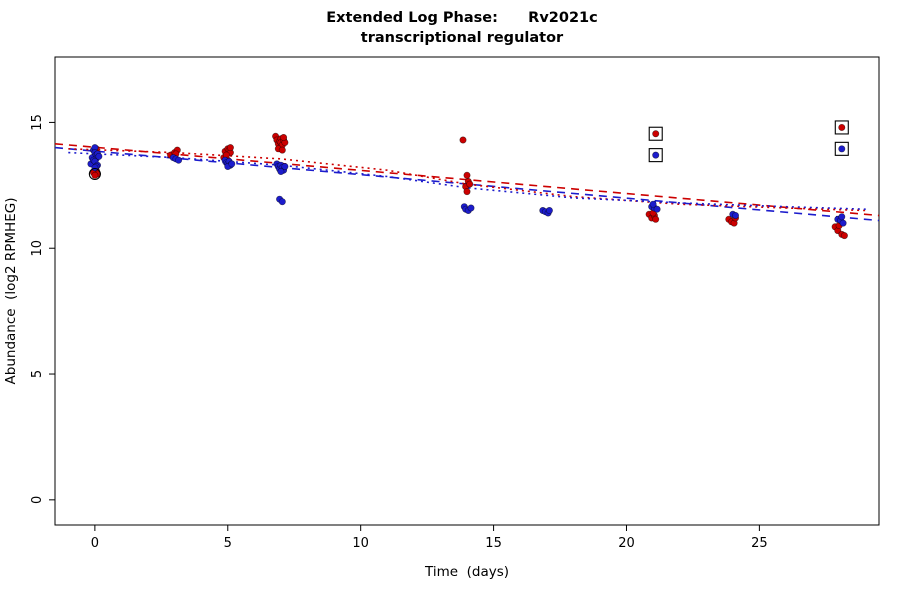 This screenshot has height=604, width=900. What do you see at coordinates (360, 543) in the screenshot?
I see `x-tick-label: 10` at bounding box center [360, 543].